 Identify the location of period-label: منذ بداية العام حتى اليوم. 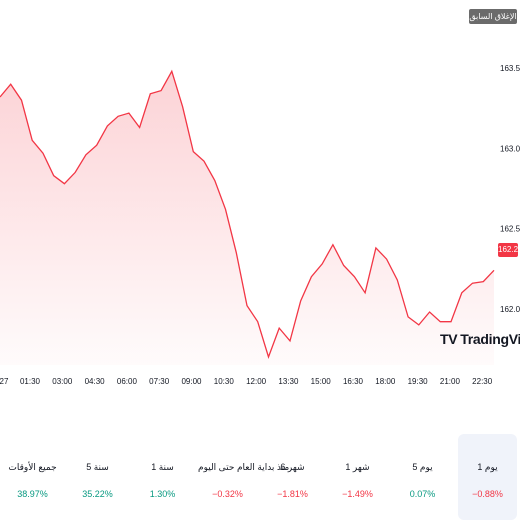
(244, 467).